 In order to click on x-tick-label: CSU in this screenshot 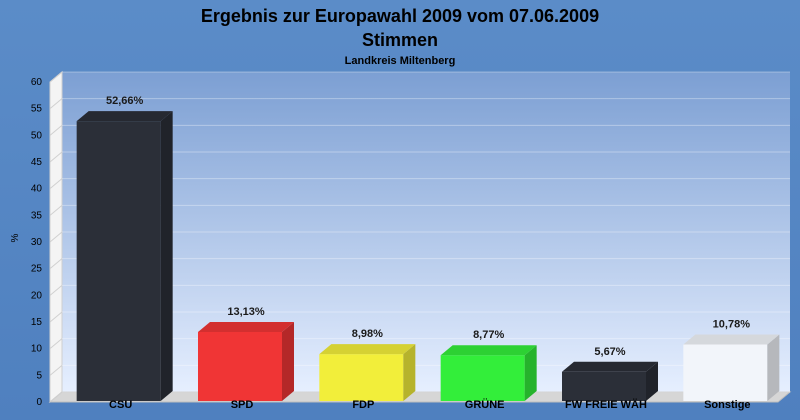, I will do `click(120, 405)`.